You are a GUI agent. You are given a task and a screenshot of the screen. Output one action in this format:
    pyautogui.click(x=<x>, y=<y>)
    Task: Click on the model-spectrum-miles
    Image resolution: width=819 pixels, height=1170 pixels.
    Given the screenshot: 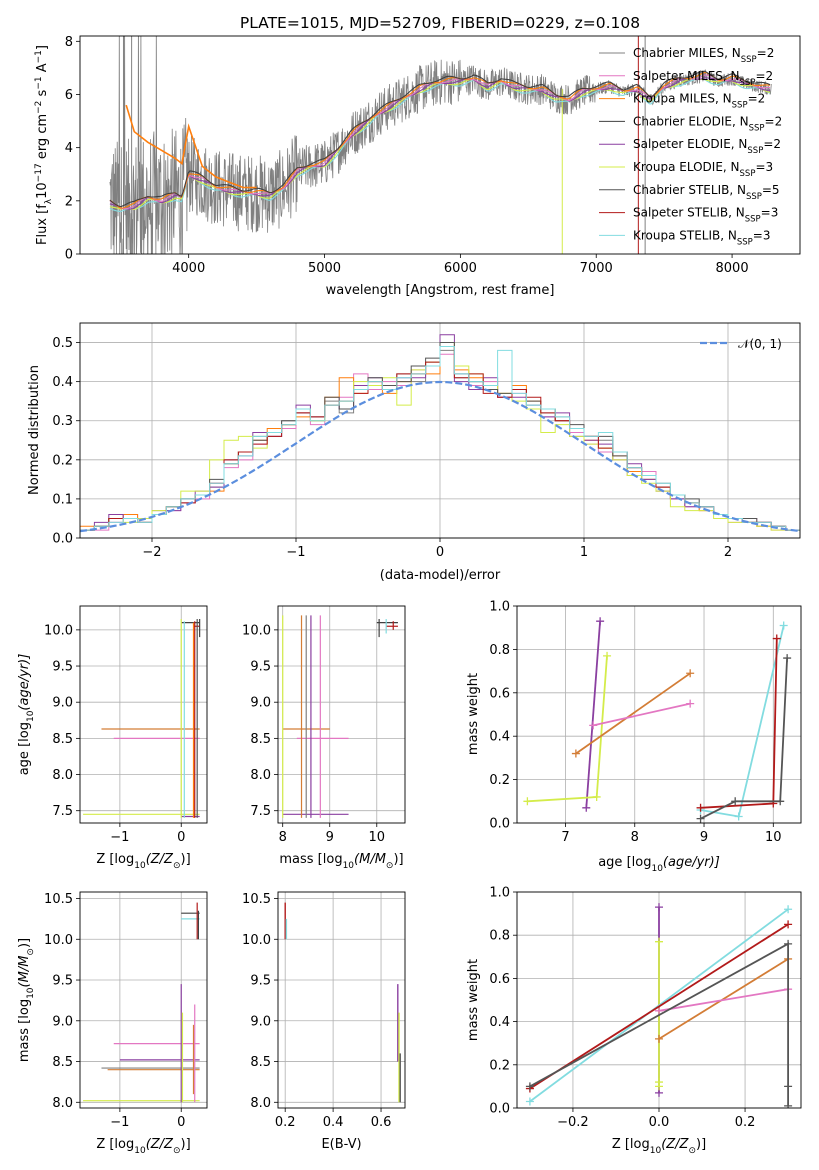 What is the action you would take?
    pyautogui.click(x=191, y=146)
    